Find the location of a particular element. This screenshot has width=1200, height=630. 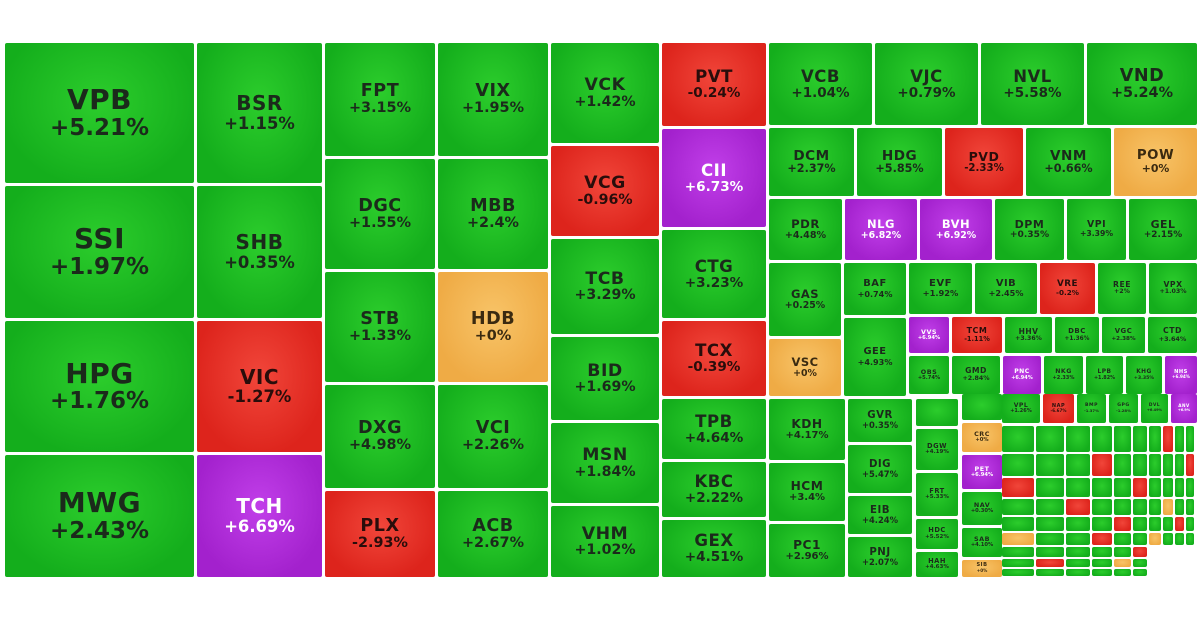

tile-PET: PET +6.94% is located at coordinates (982, 472).